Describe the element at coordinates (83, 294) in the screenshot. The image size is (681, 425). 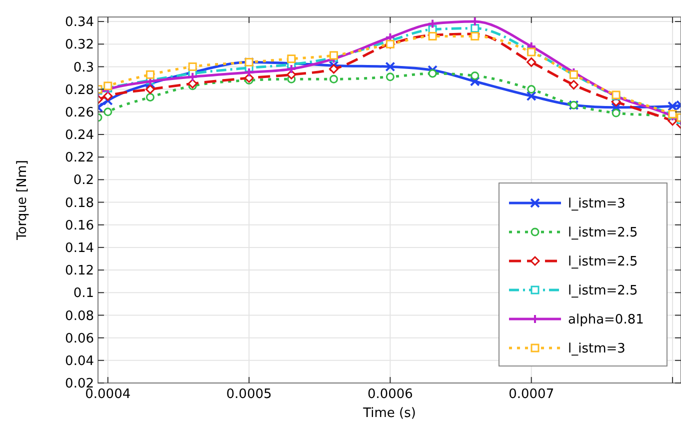
I see `y-tick-label: 0.1` at that location.